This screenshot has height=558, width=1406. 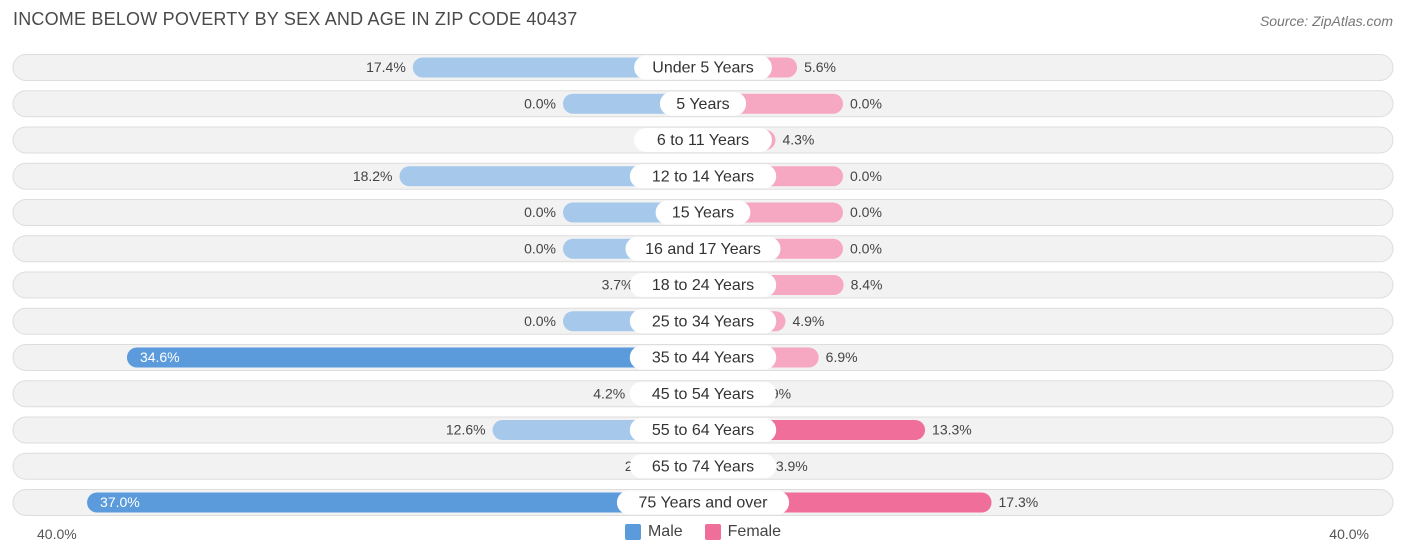 I want to click on value-label-female: 6.9%, so click(x=842, y=357).